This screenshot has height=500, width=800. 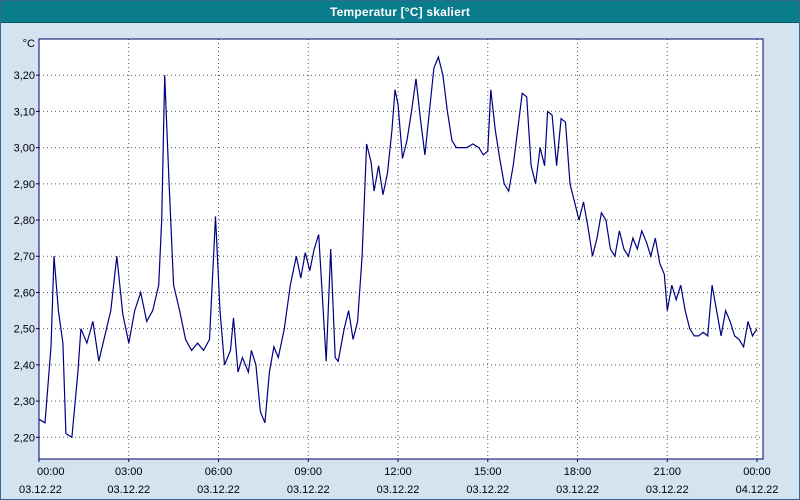 I want to click on y-tick-label: 2,50, so click(x=24, y=330).